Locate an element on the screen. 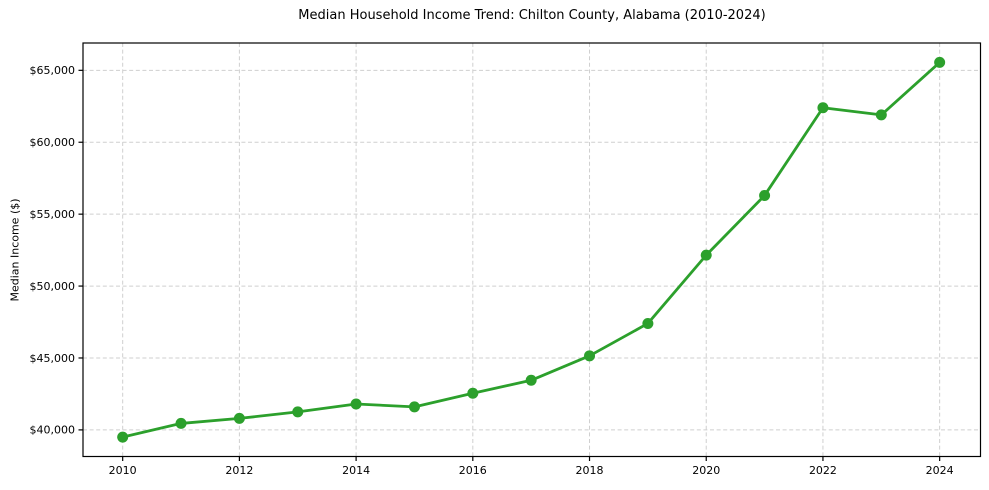 This screenshot has height=490, width=989. y-tick-label: $40,000 is located at coordinates (53, 430).